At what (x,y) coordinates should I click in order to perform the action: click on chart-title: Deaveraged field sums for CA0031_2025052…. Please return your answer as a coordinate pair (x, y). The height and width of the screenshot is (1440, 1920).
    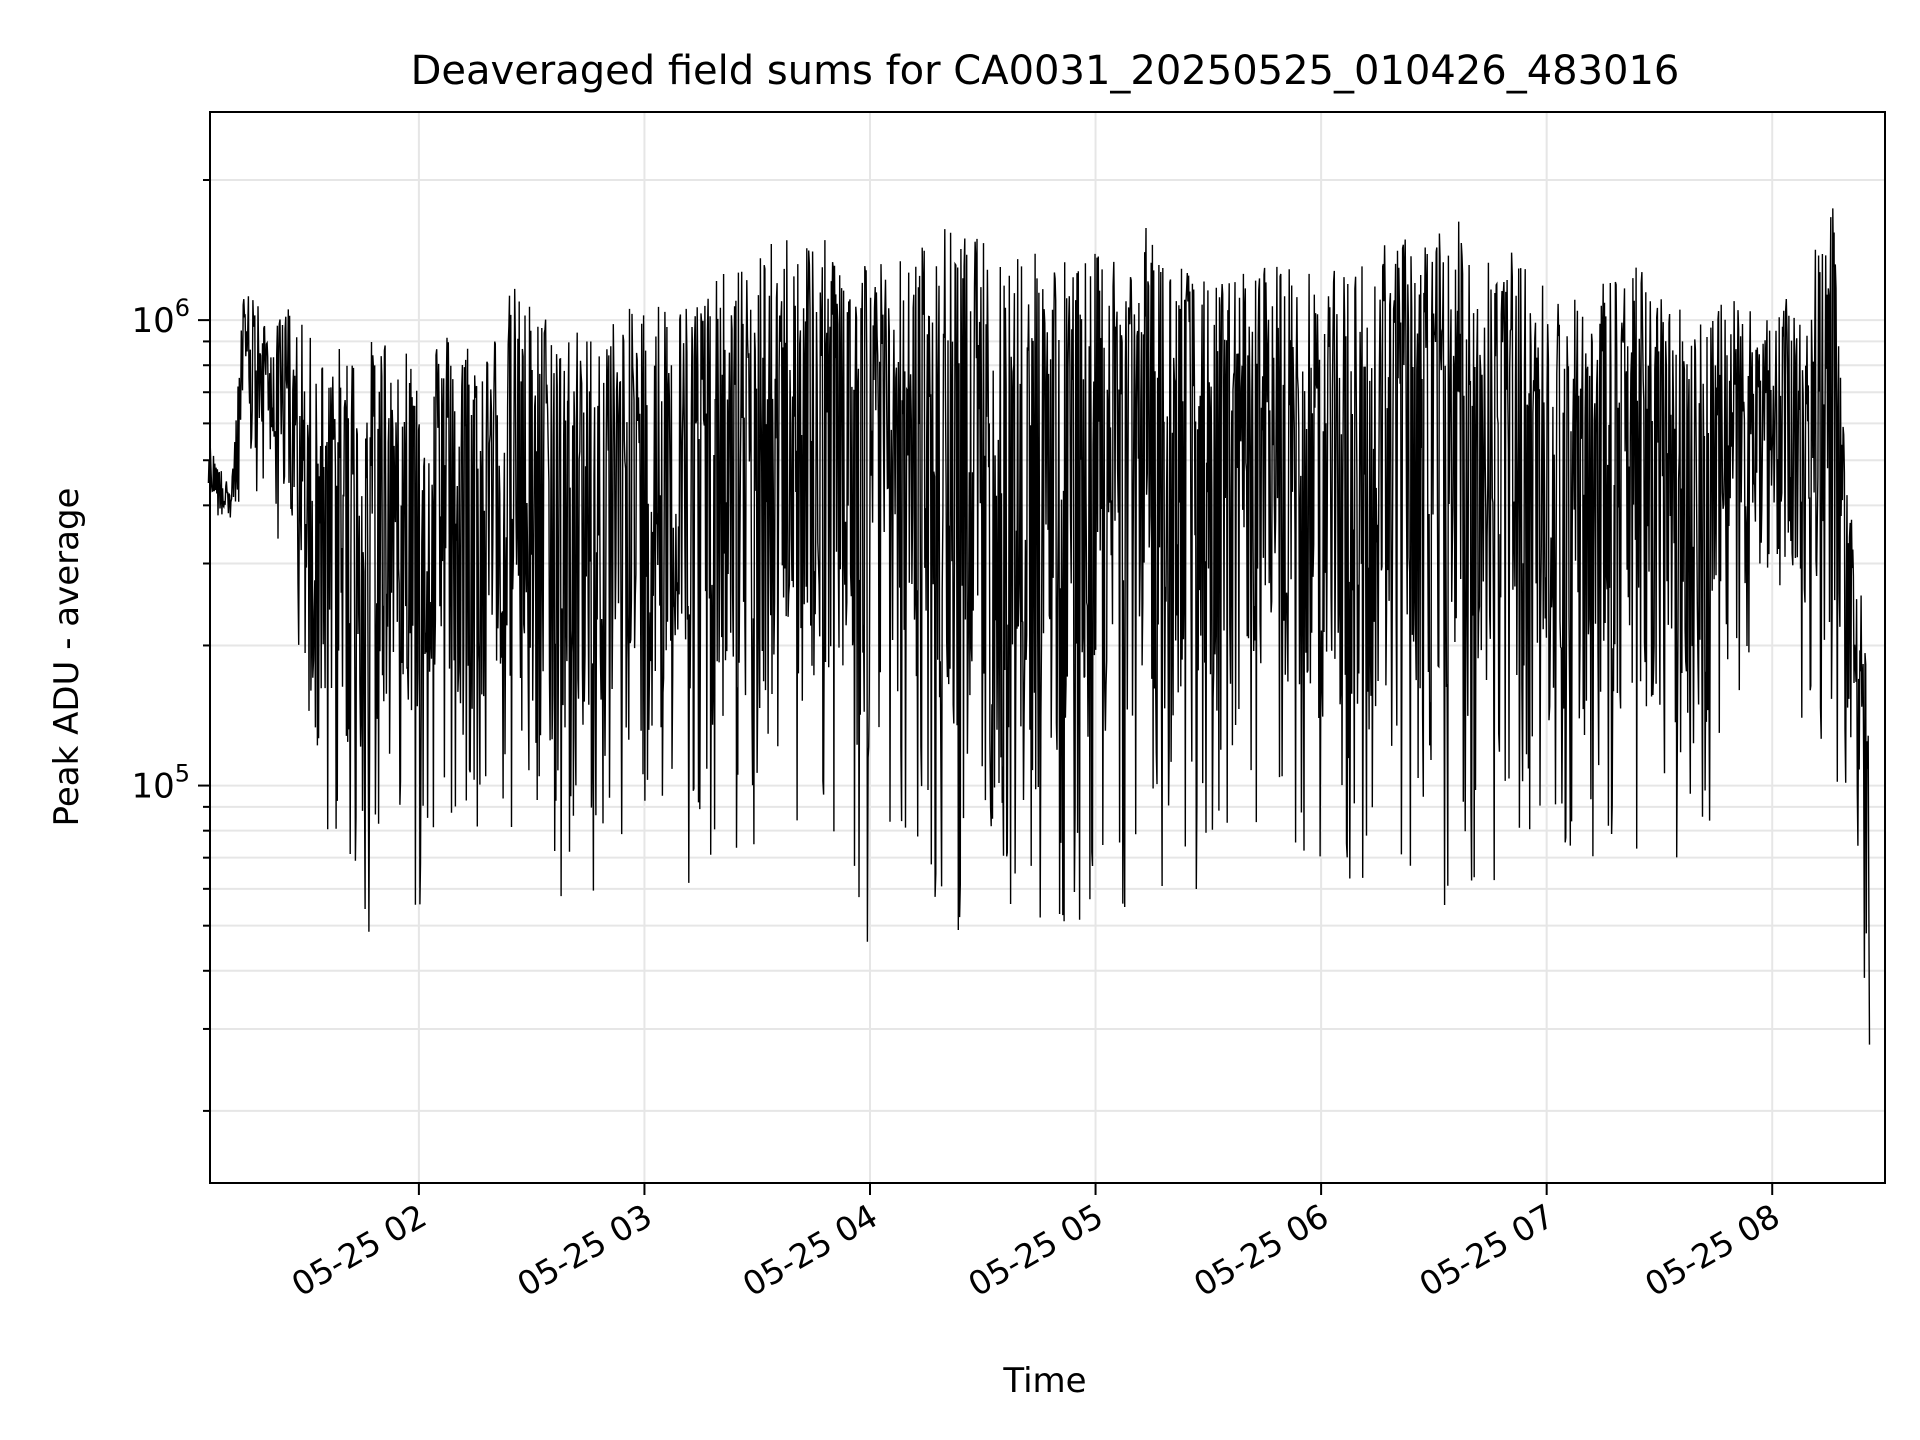
    Looking at the image, I should click on (1045, 71).